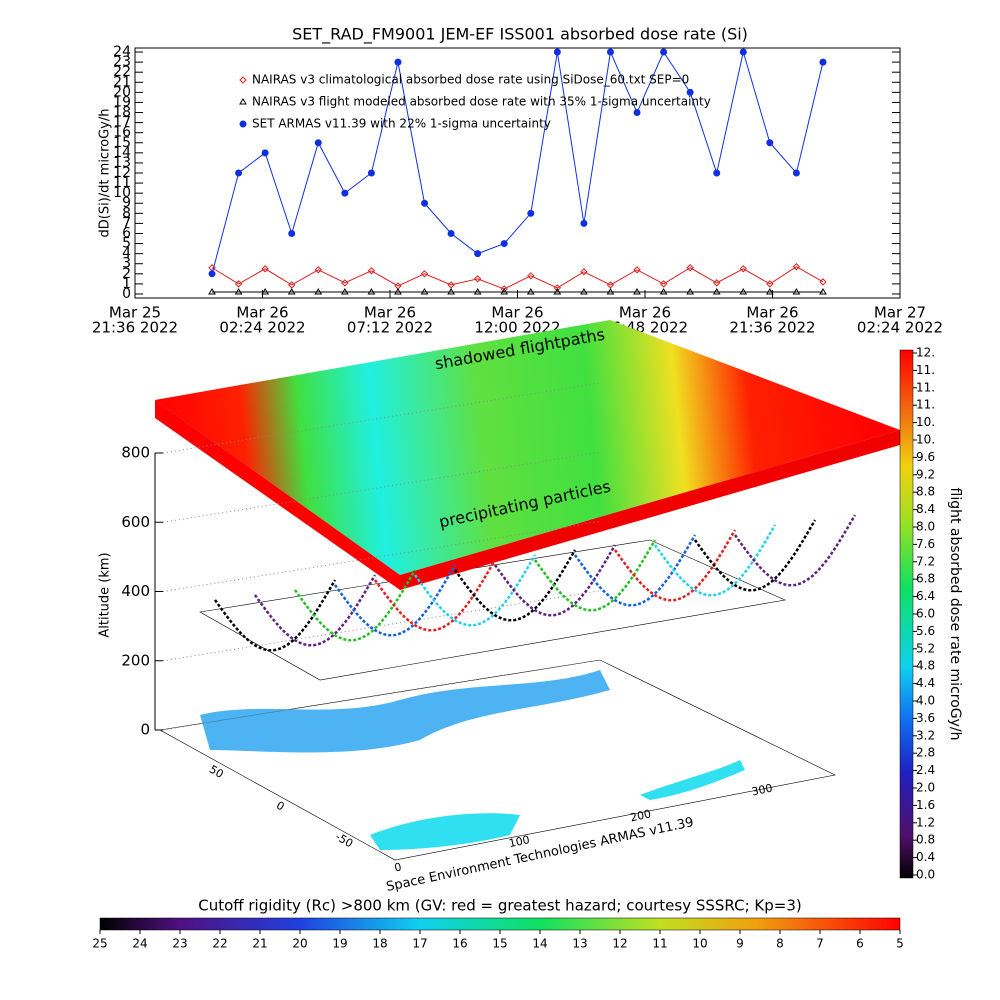 Image resolution: width=1000 pixels, height=1000 pixels. What do you see at coordinates (145, 730) in the screenshot?
I see `z-tick-label: 0` at bounding box center [145, 730].